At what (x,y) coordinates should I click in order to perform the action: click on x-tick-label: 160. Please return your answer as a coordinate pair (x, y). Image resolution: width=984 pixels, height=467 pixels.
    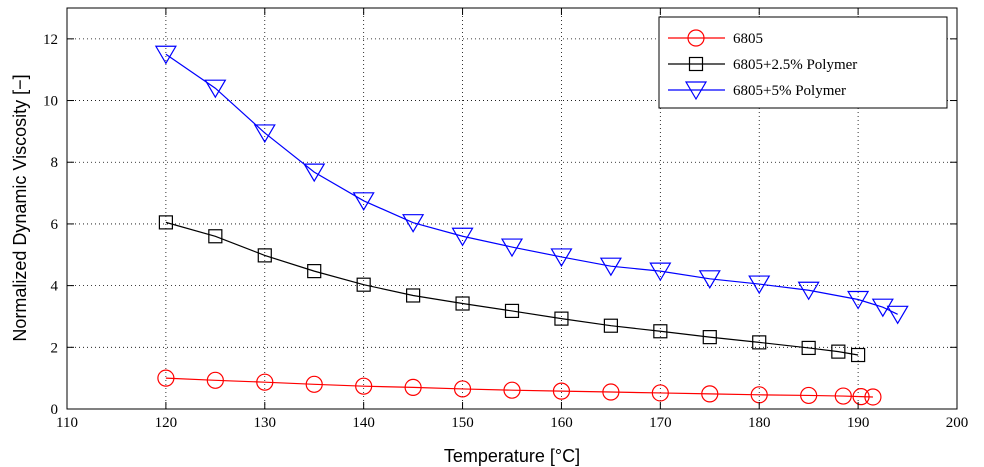
    Looking at the image, I should click on (561, 423).